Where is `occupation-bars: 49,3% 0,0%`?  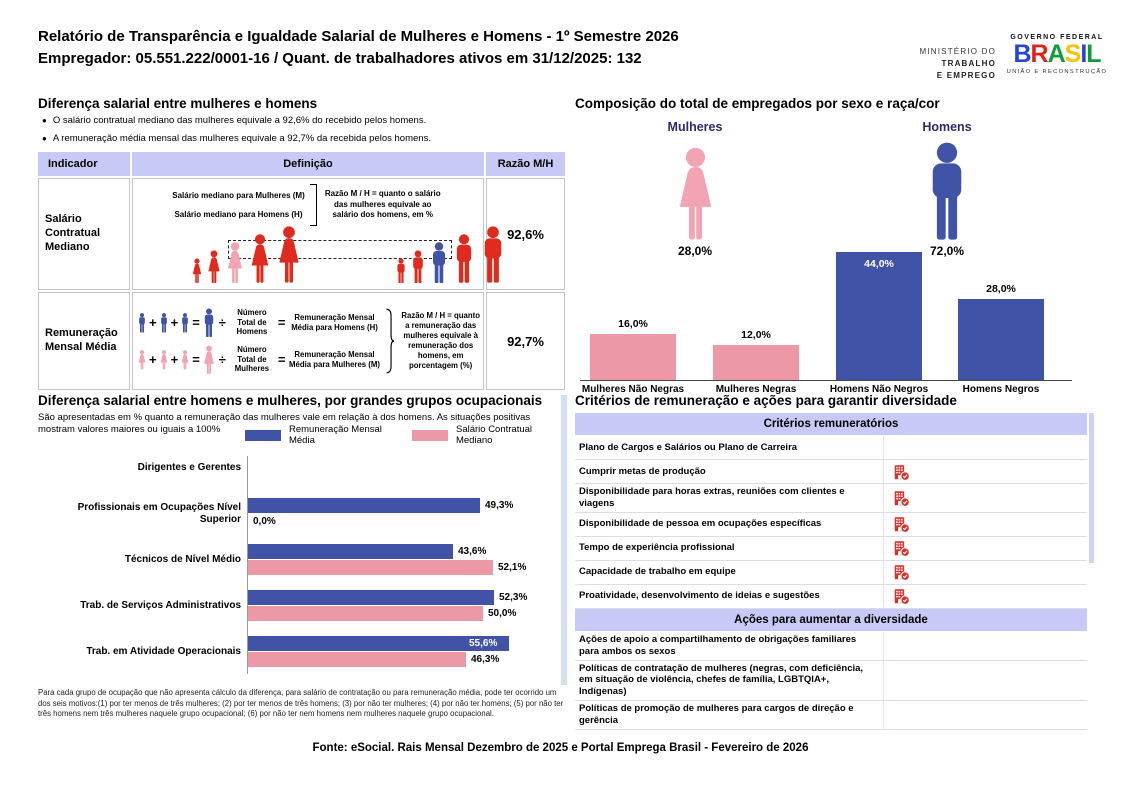
occupation-bars: 49,3% 0,0% is located at coordinates (405, 514).